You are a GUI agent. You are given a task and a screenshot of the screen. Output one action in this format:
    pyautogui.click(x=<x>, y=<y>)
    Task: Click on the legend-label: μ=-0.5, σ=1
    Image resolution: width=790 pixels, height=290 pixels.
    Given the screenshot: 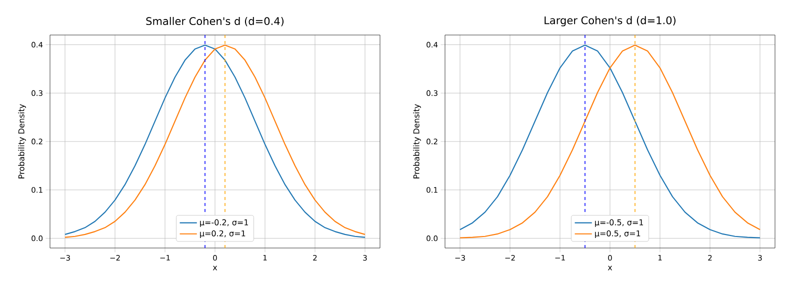 What is the action you would take?
    pyautogui.click(x=619, y=223)
    